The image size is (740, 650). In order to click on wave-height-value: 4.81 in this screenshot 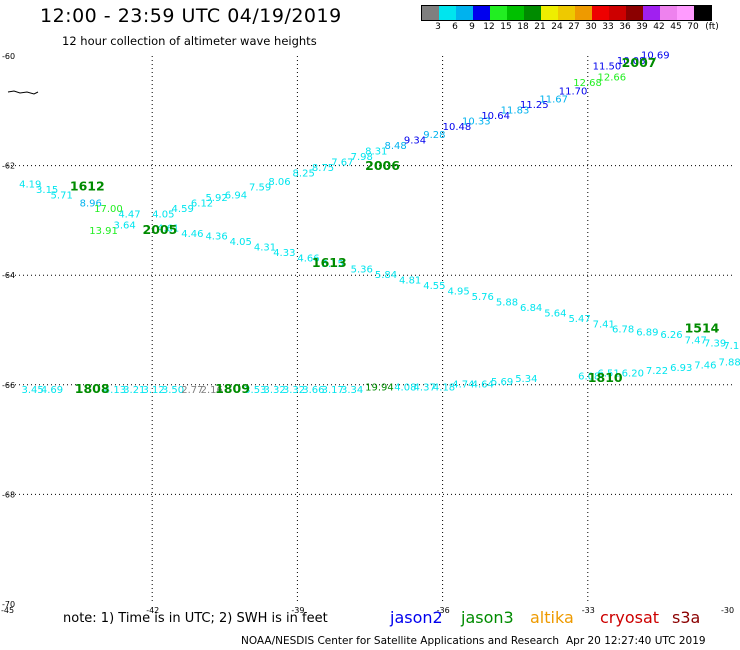, I will do `click(410, 280)`.